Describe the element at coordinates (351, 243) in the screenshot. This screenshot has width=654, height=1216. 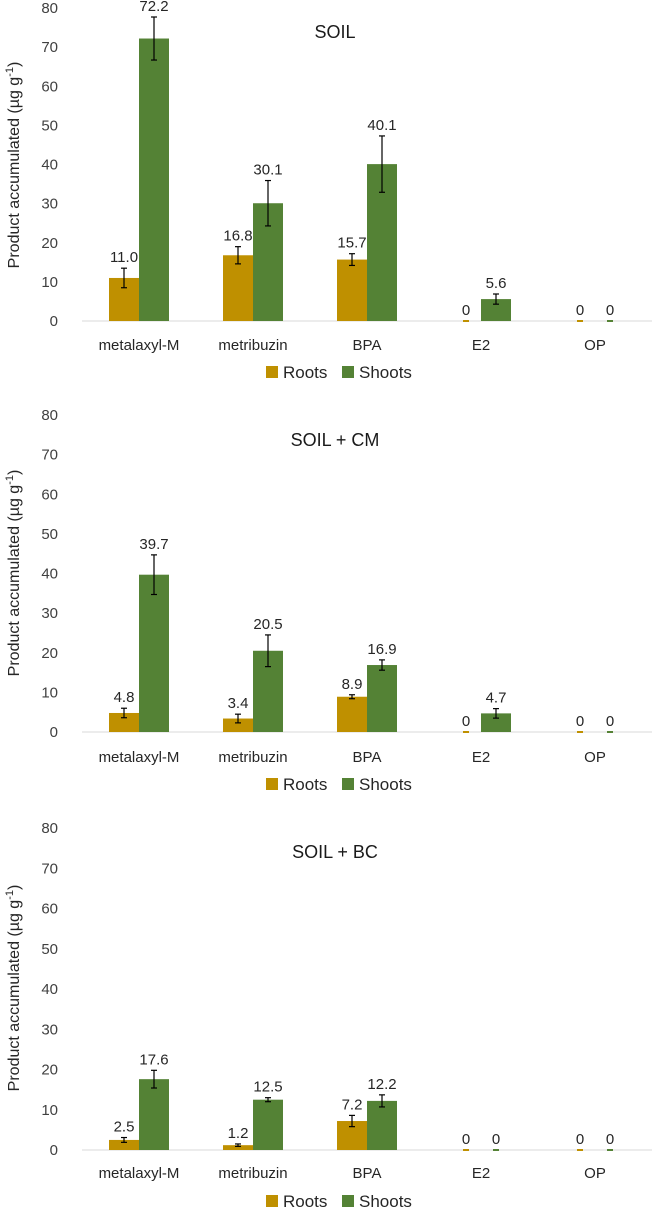
I see `data-label: 15.7` at that location.